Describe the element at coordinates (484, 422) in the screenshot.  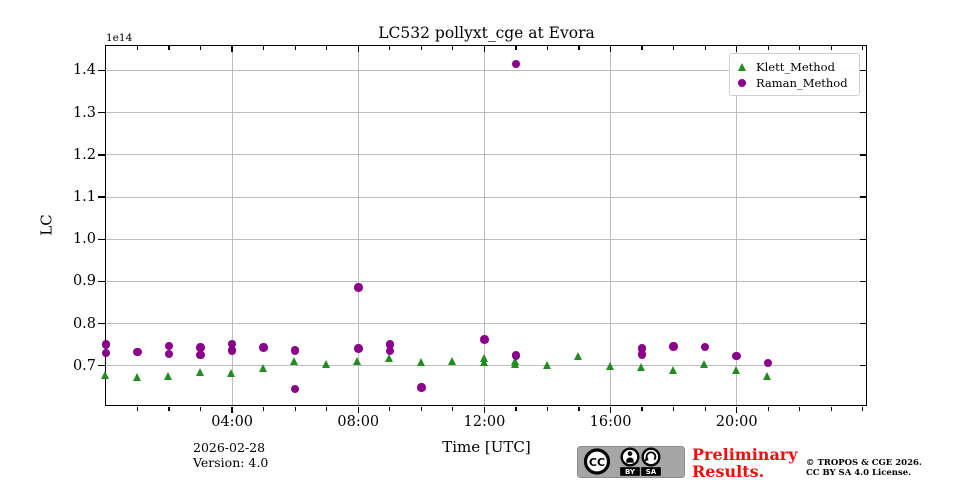
I see `x-tick-label: 12:00` at that location.